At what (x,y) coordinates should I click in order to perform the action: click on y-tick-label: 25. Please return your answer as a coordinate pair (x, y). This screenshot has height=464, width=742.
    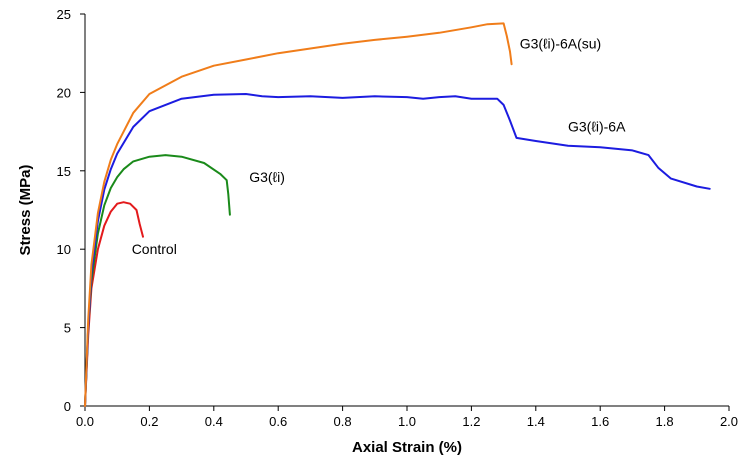
    Looking at the image, I should click on (64, 14).